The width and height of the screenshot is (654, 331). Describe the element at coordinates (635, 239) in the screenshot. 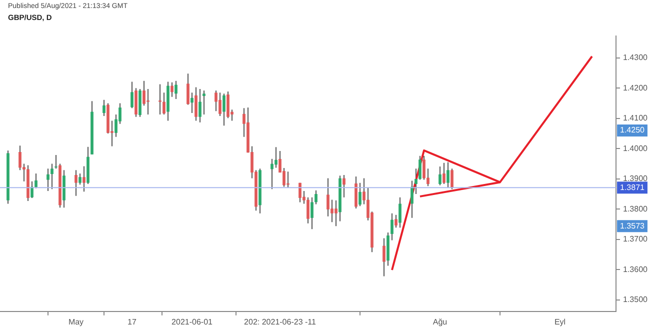

I see `y-tick-label: 1.3700` at that location.